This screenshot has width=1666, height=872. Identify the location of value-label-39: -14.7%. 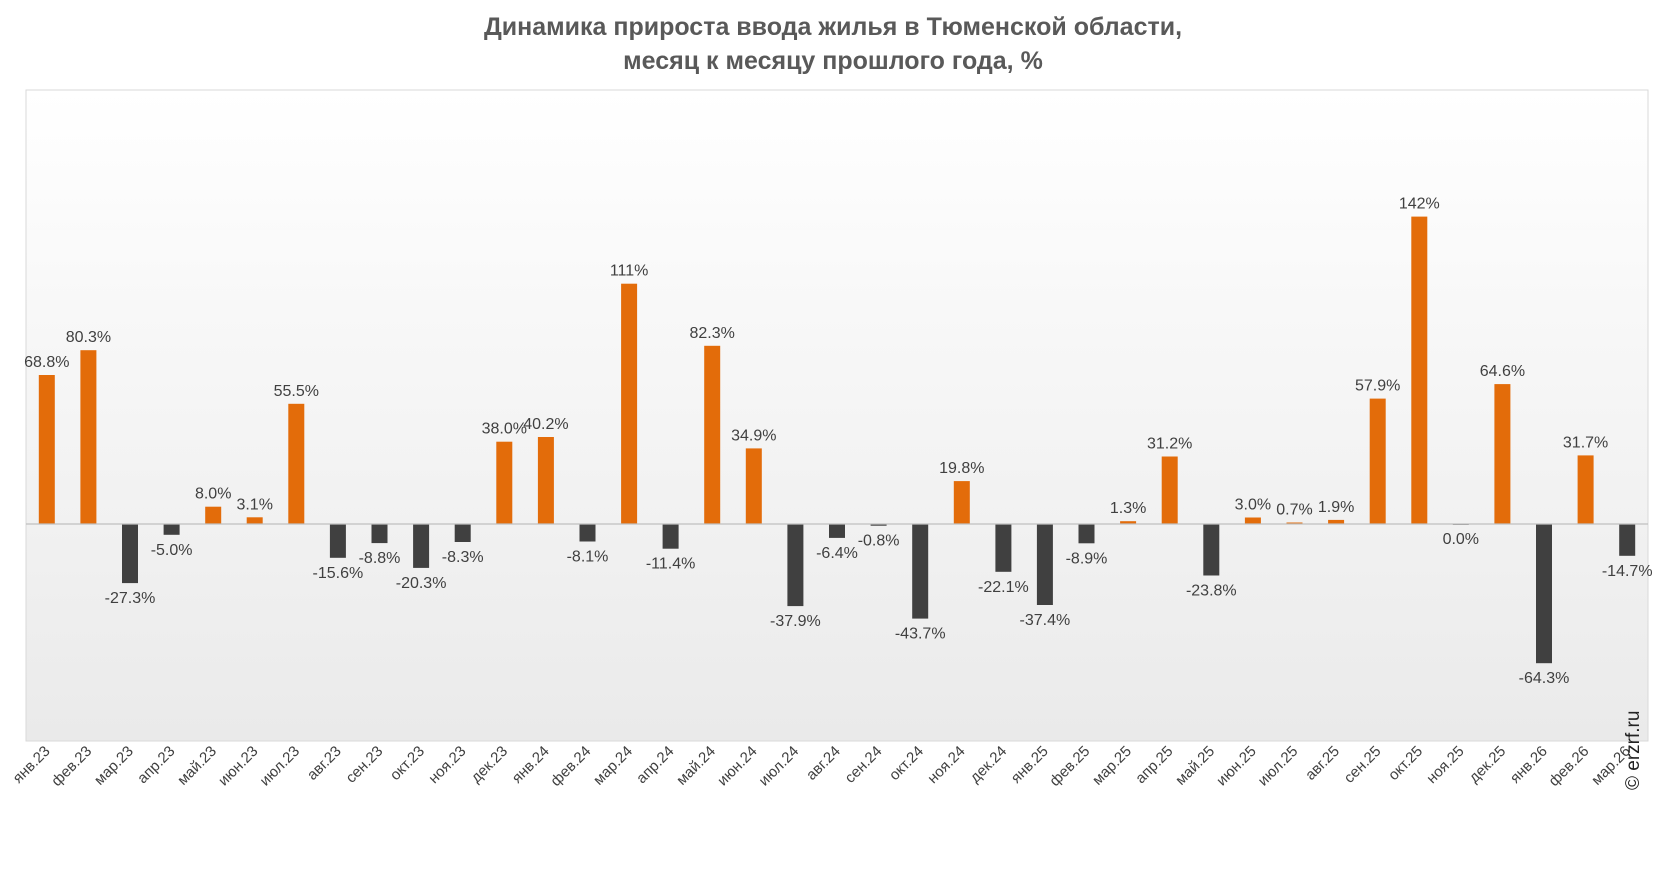
(1627, 571).